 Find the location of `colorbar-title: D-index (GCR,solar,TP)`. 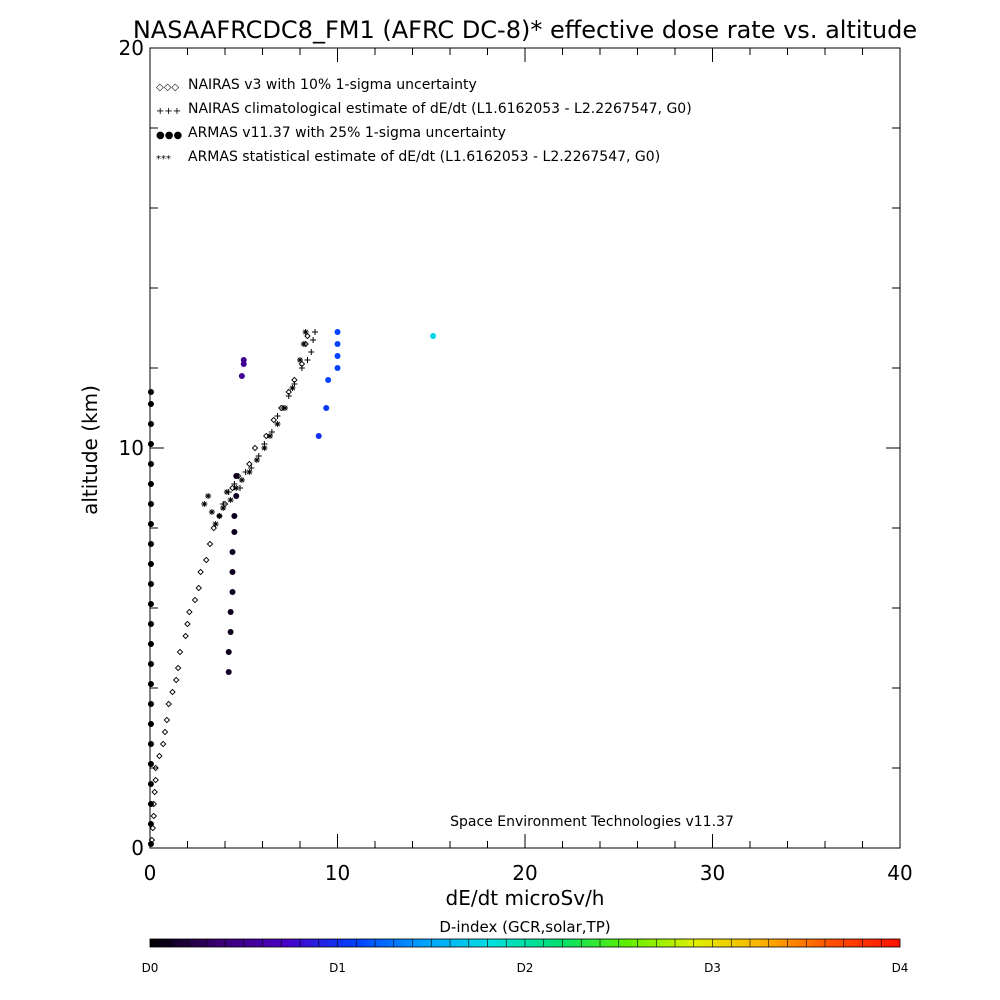

colorbar-title: D-index (GCR,solar,TP) is located at coordinates (524, 927).